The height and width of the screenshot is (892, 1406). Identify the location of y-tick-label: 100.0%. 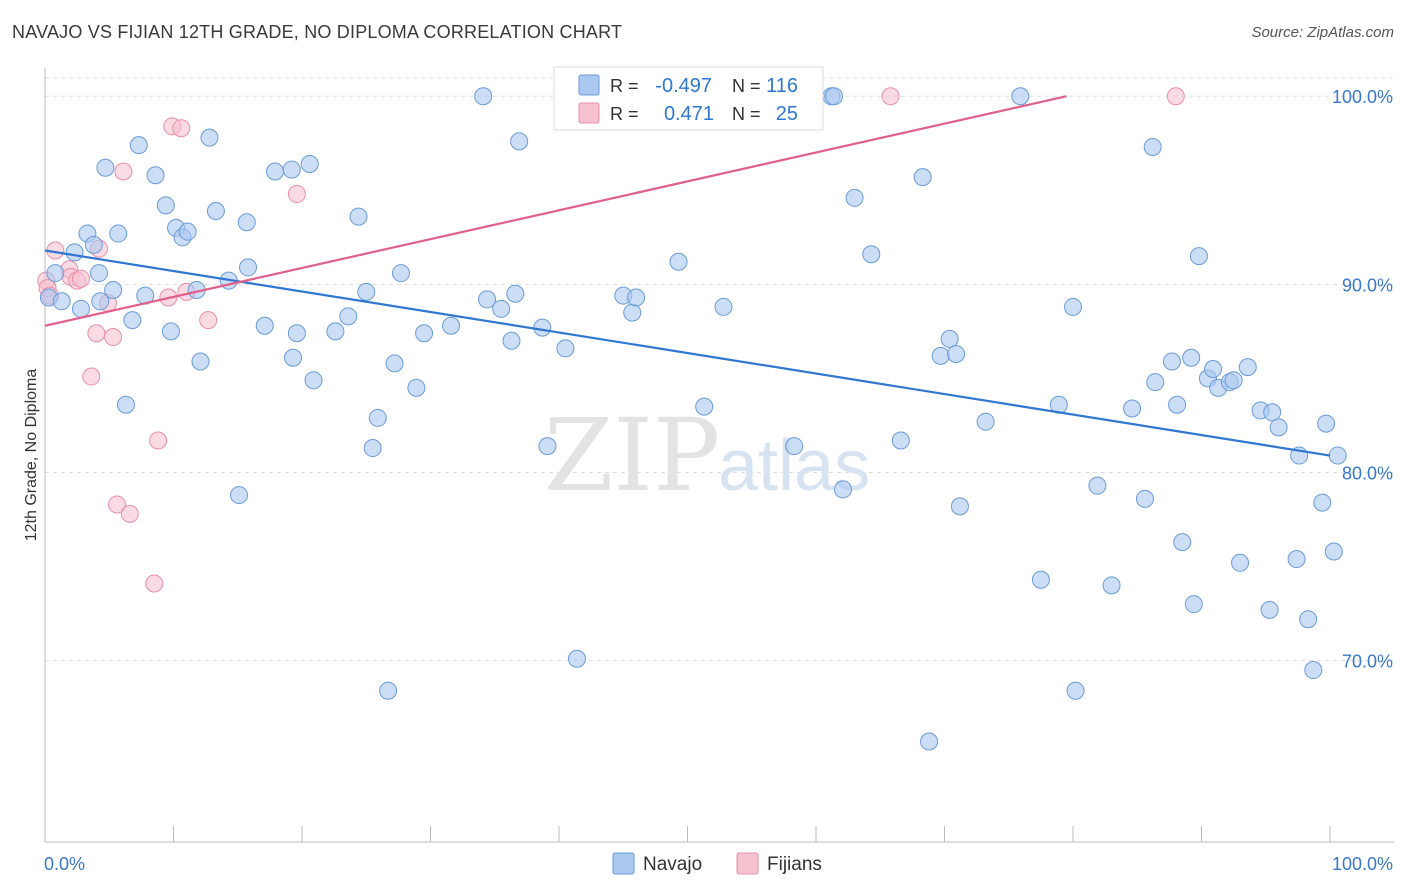
(1362, 97).